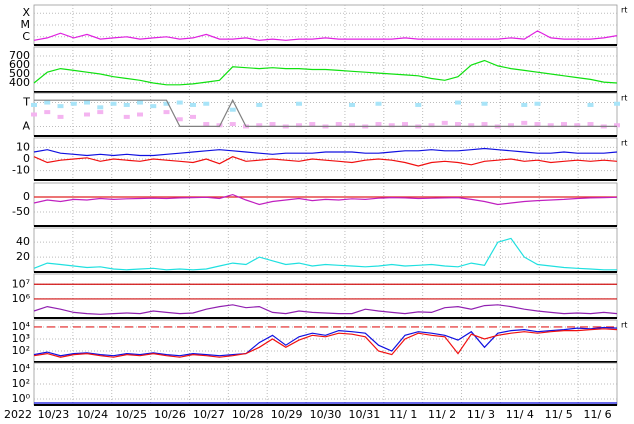 The image size is (634, 424). Describe the element at coordinates (21, 298) in the screenshot. I see `y-tick-label: 10⁶` at that location.